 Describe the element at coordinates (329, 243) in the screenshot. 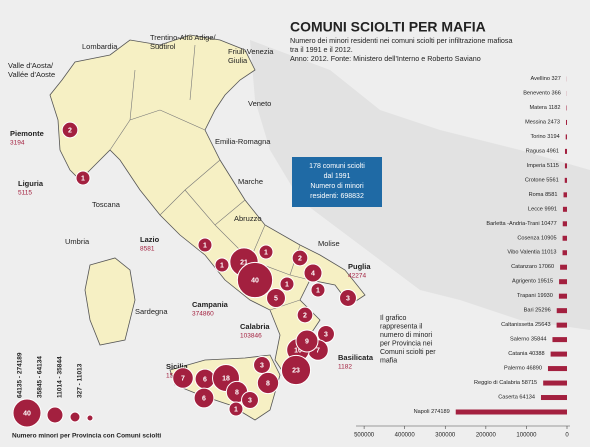

I see `region-name: Molise` at that location.